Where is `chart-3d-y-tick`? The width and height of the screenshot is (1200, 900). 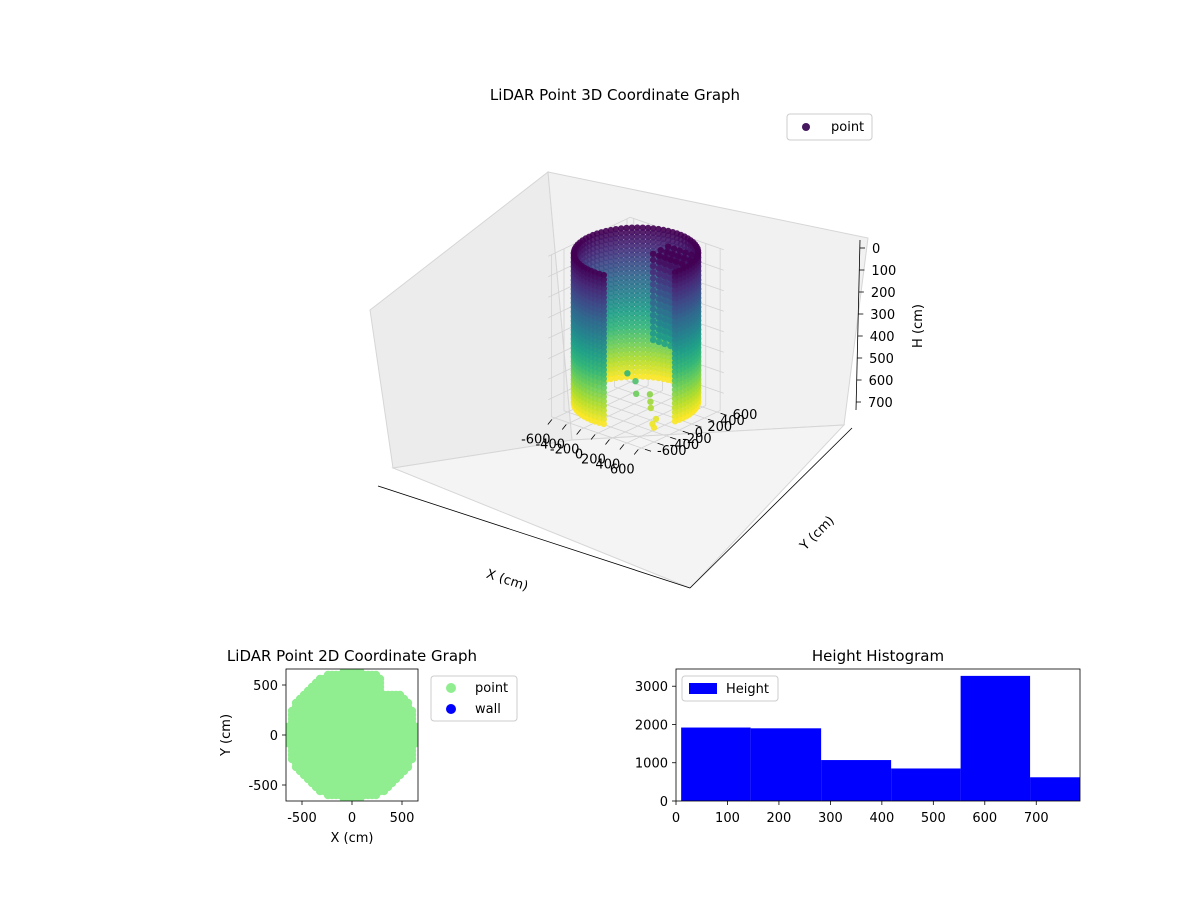 chart-3d-y-tick is located at coordinates (723, 414).